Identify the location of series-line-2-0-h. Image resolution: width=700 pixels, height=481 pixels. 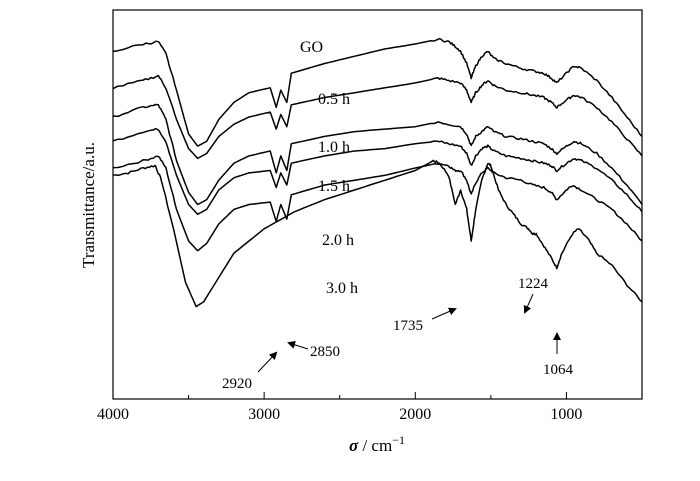
(377, 117).